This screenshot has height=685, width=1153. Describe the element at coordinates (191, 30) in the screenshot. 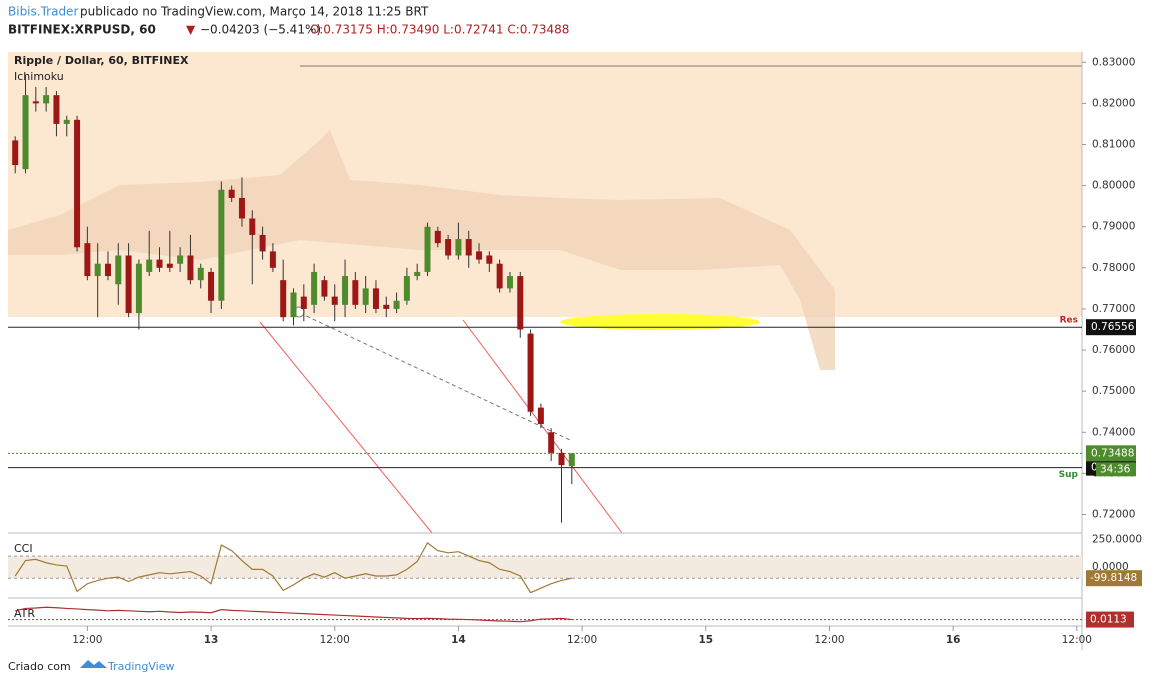

I see `arrow: ▼` at that location.